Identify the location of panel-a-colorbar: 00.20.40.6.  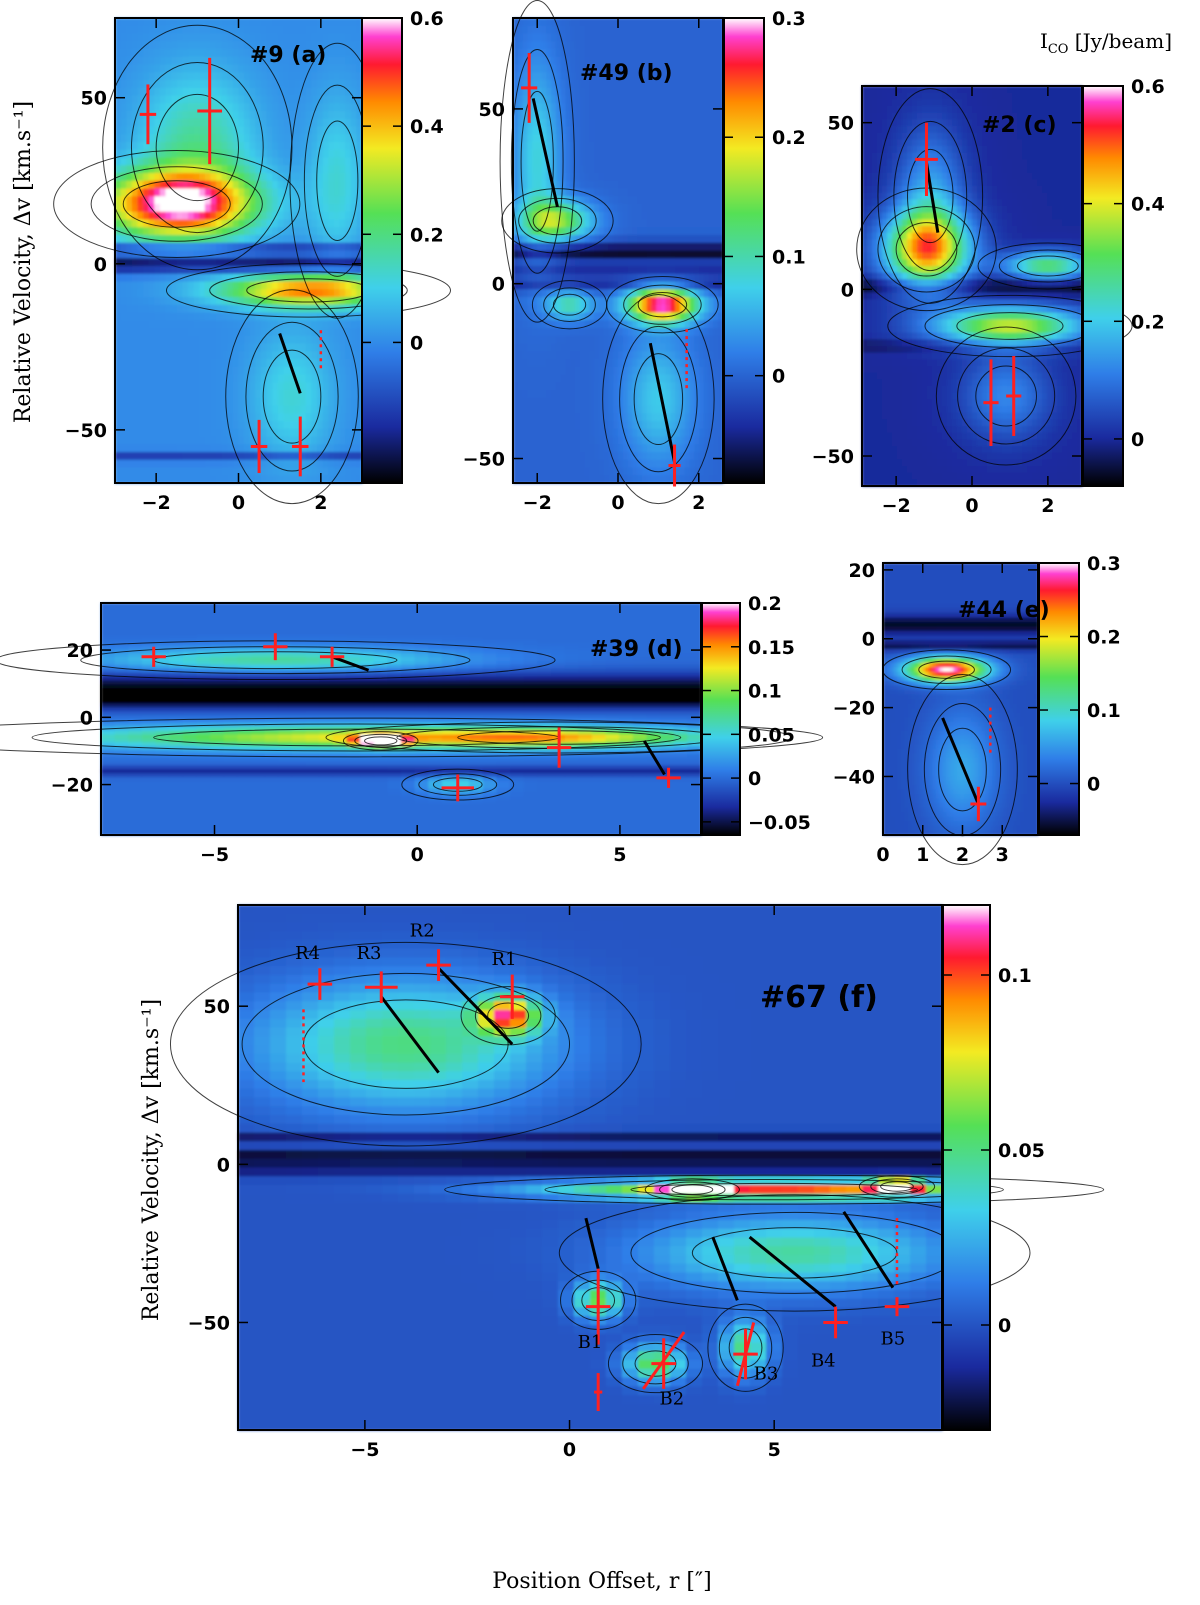
(402, 246).